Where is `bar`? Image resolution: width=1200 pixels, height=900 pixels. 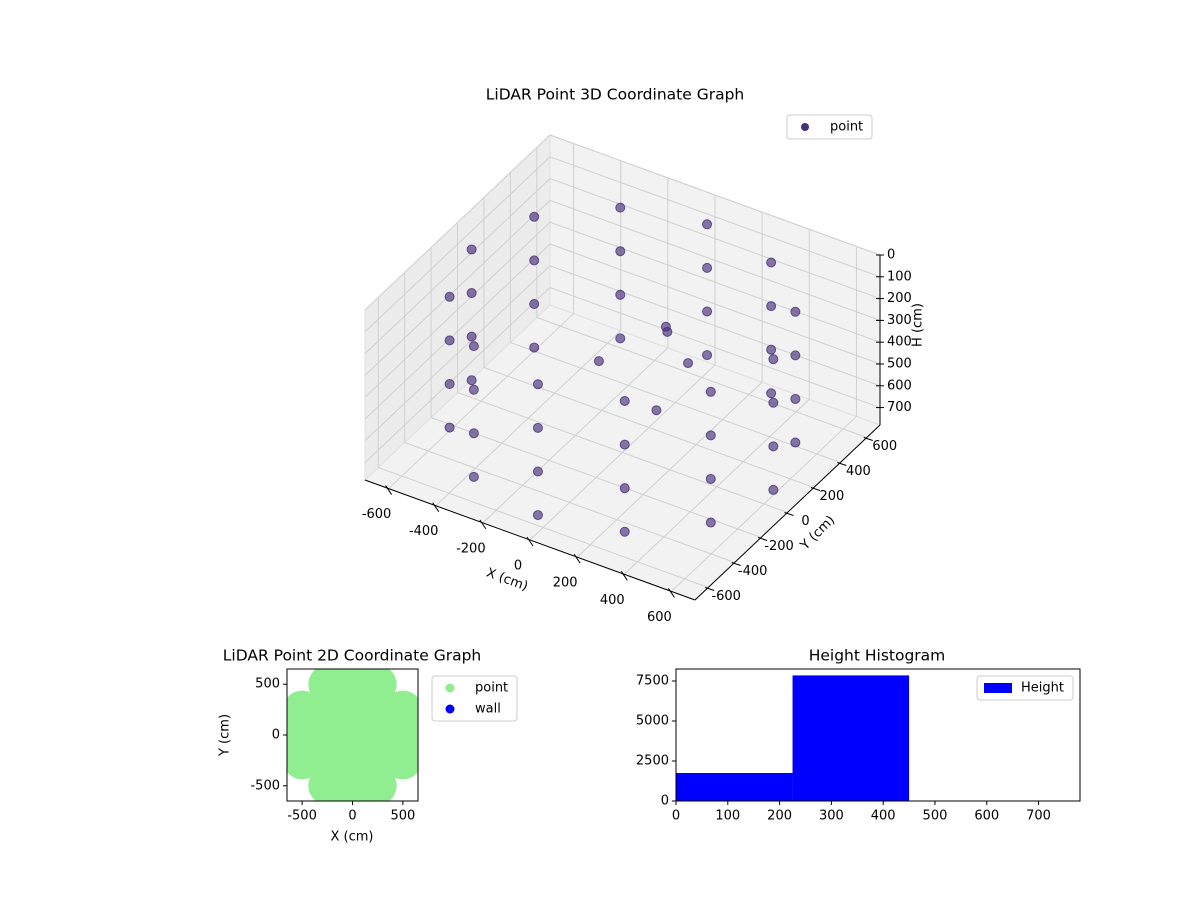 bar is located at coordinates (734, 787).